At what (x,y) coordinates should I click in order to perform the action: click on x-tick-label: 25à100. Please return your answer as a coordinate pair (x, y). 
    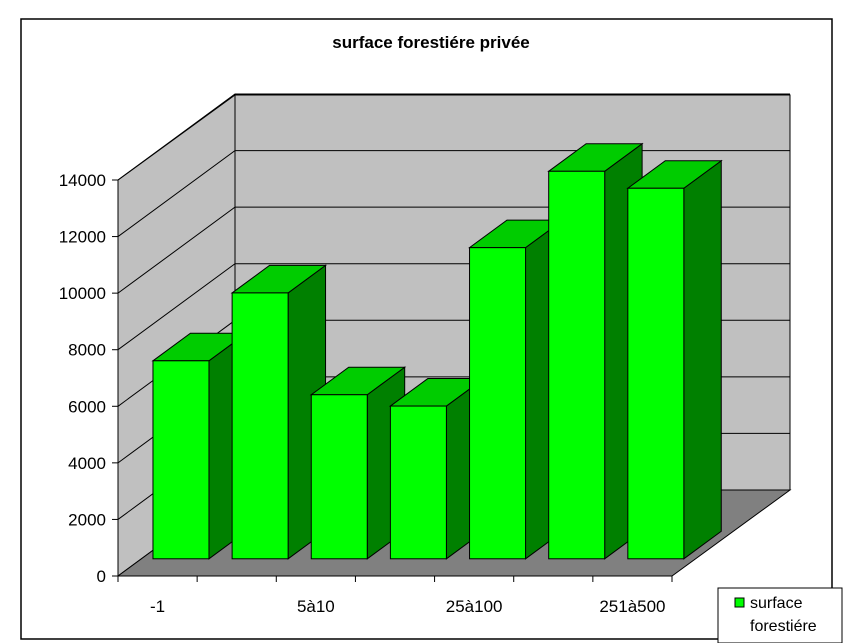
    Looking at the image, I should click on (474, 606).